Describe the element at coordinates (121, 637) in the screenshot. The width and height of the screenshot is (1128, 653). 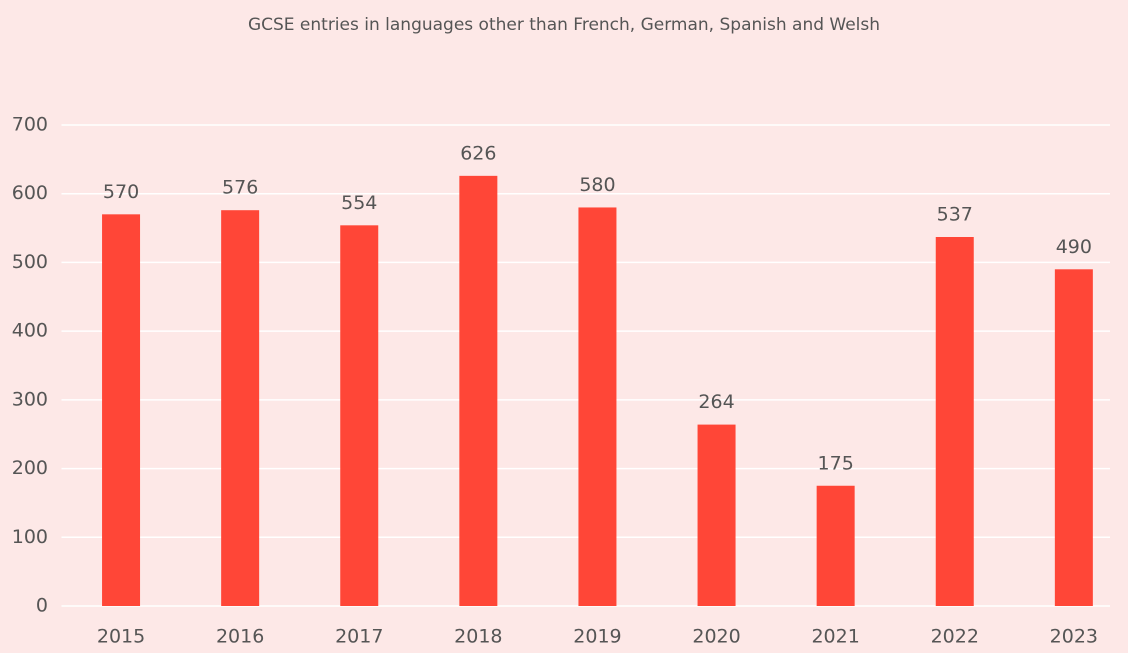
I see `x-tick-label: 2015` at that location.